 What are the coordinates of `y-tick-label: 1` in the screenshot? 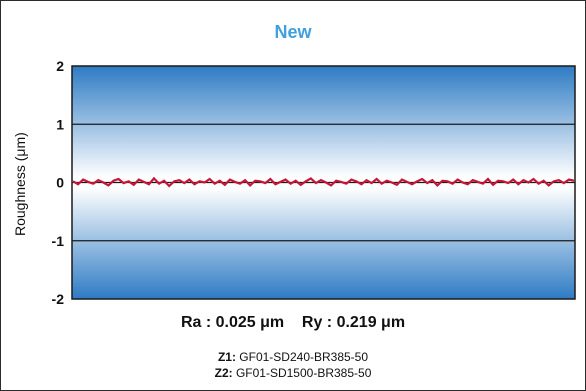 It's located at (60, 124).